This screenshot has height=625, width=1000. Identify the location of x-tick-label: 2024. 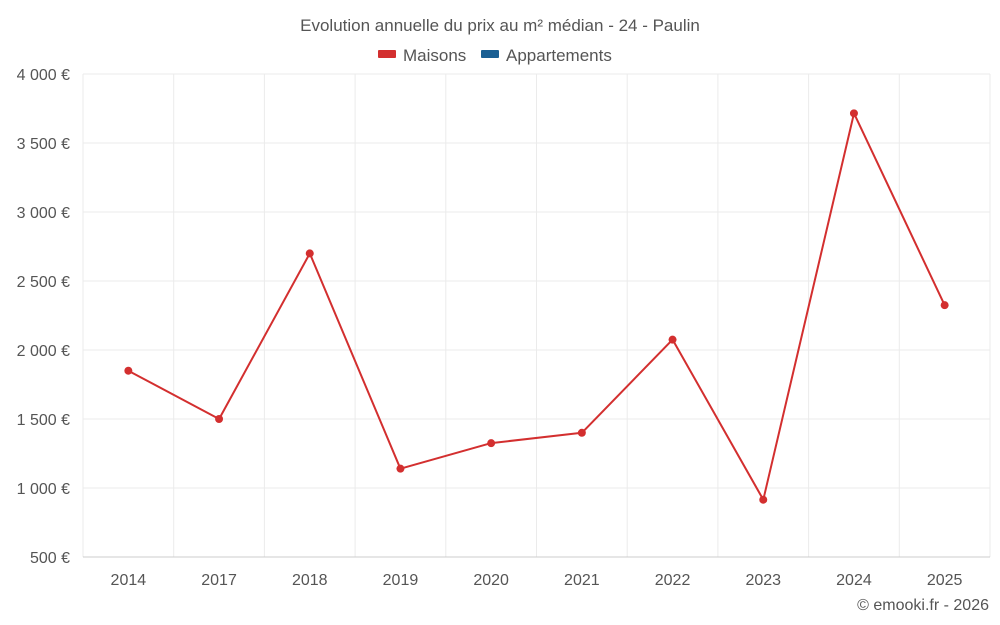
(854, 580).